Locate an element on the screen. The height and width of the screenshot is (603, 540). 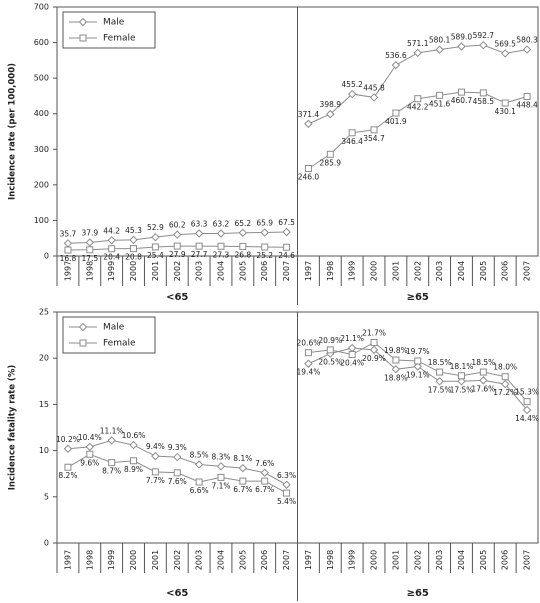
data-label: 18.8% is located at coordinates (396, 377).